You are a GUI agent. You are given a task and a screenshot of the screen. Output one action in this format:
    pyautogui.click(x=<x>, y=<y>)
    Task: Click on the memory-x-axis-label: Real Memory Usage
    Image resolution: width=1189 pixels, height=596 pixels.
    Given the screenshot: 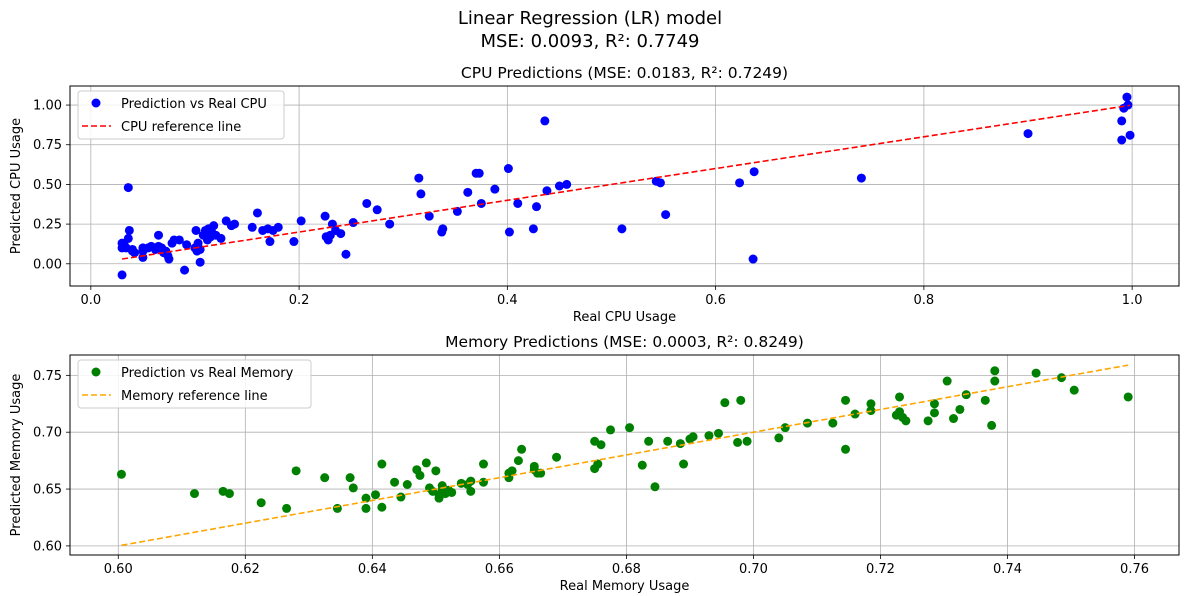 What is the action you would take?
    pyautogui.click(x=625, y=586)
    